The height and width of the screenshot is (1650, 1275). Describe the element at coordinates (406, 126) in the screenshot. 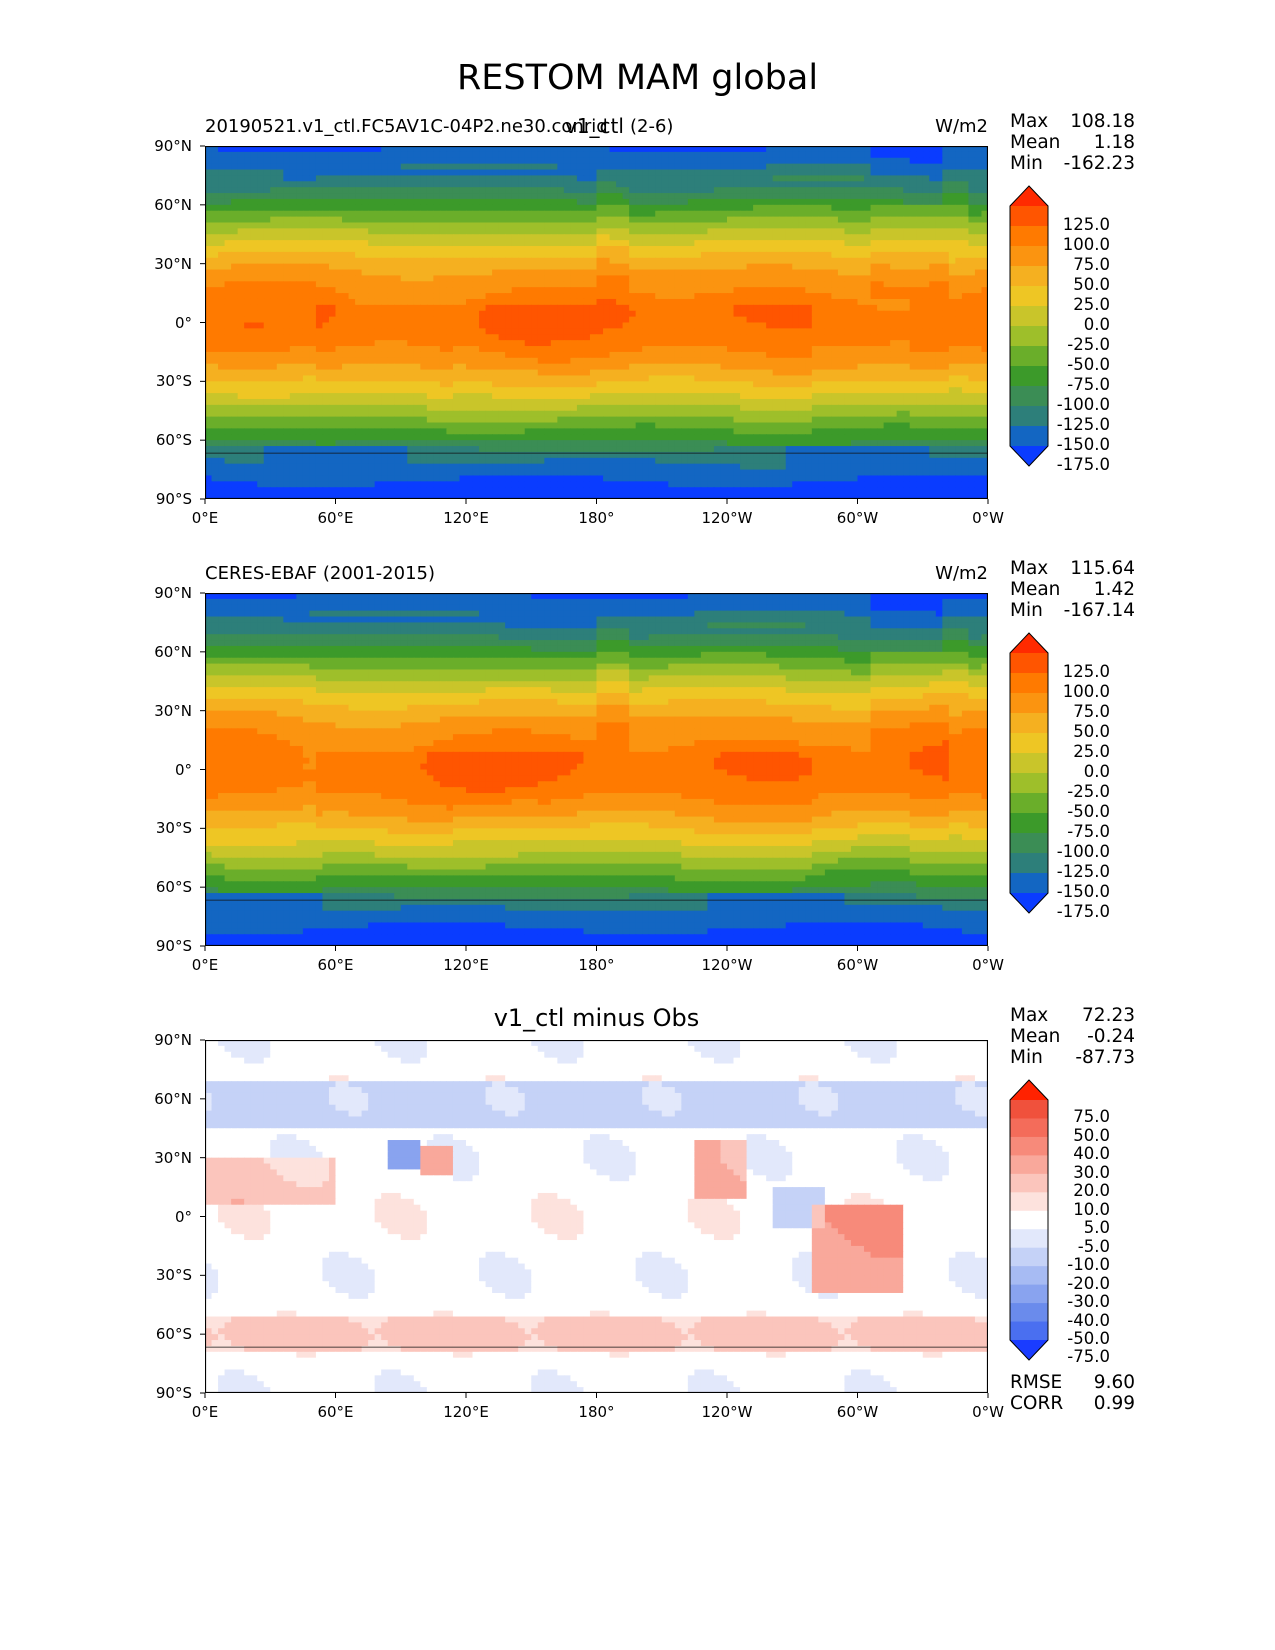

I see `panel-source-title: 20190521.v1_ctl.FC5AV1C-04P2.ne30.conrid` at that location.